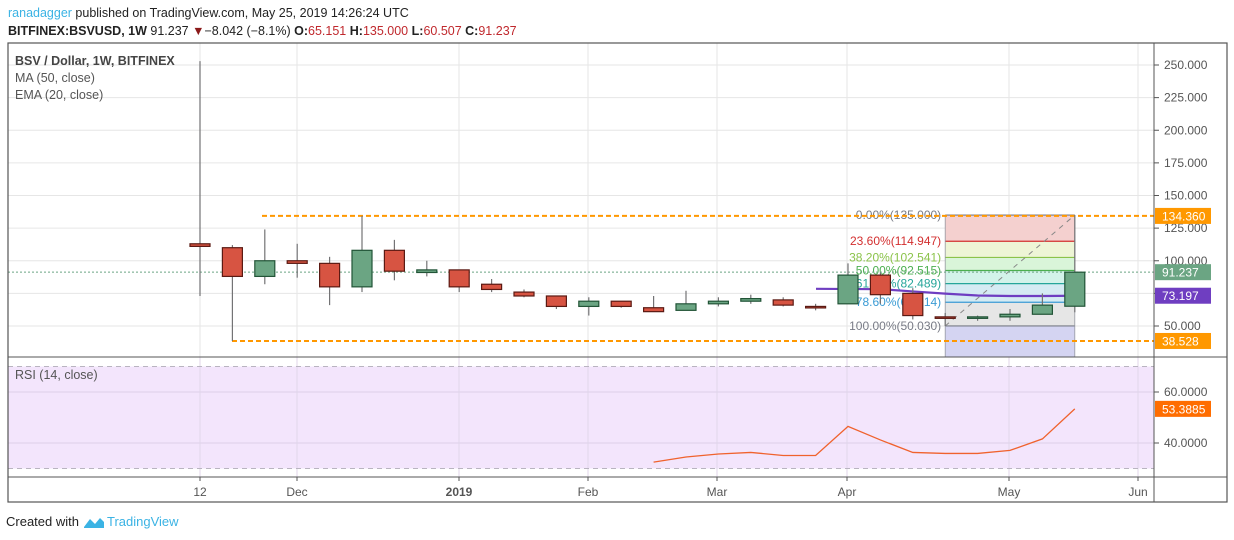 This screenshot has width=1234, height=540. What do you see at coordinates (327, 31) in the screenshot?
I see `open-value: 65.151` at bounding box center [327, 31].